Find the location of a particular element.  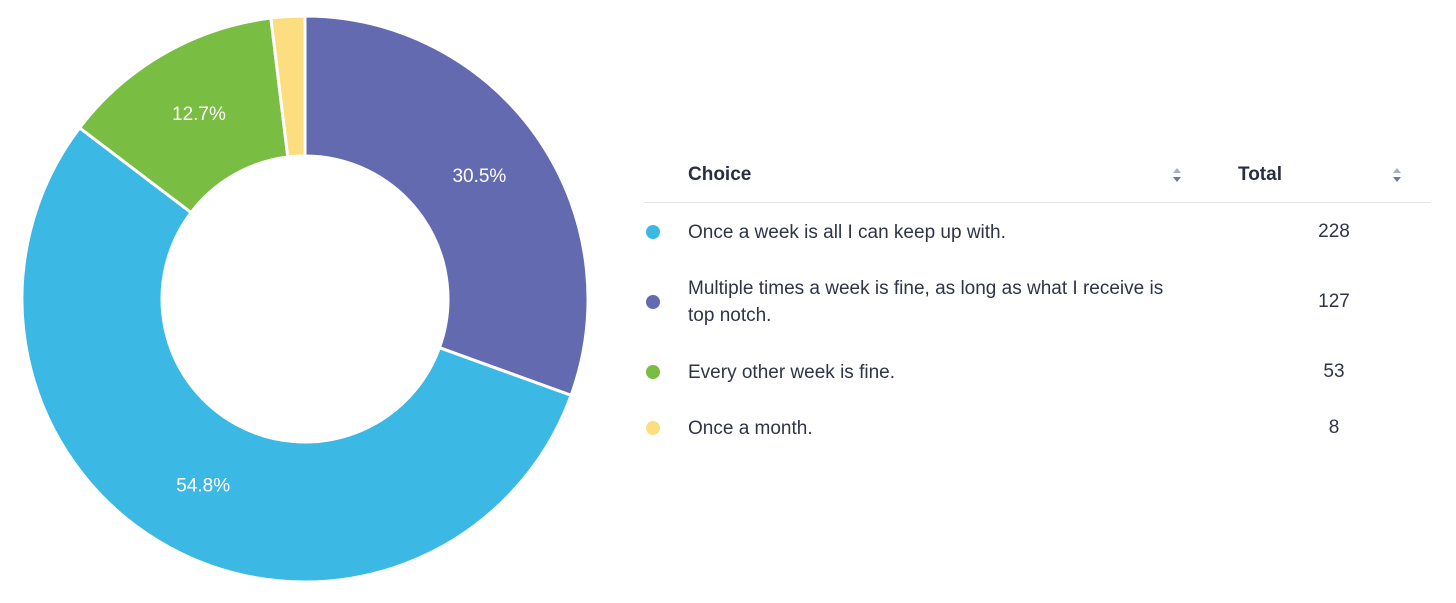

choice-total: 127 is located at coordinates (1334, 301).